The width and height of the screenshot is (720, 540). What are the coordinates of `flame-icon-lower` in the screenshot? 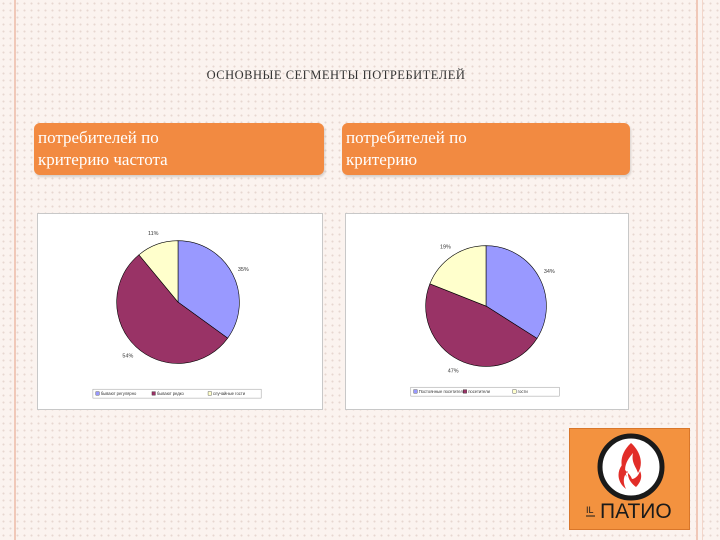 It's located at (630, 477).